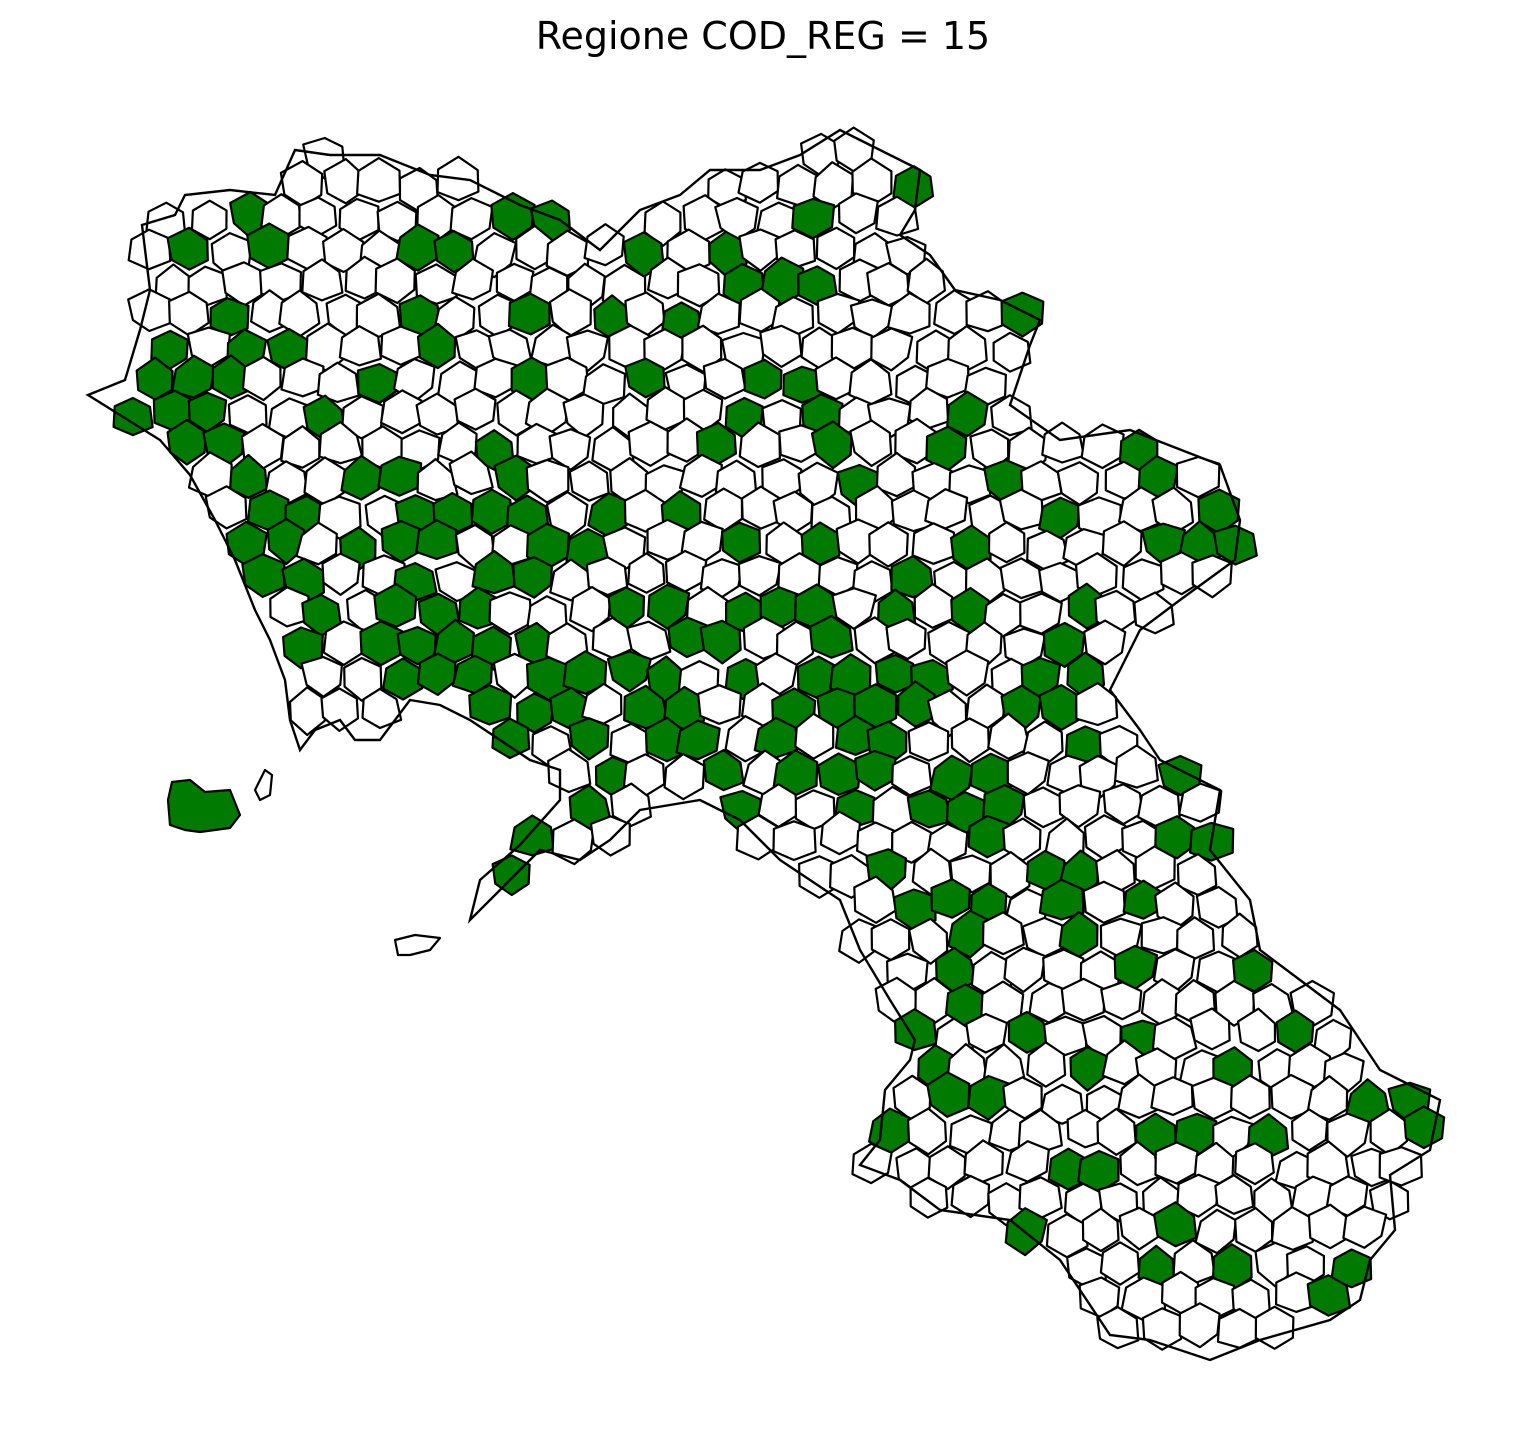  What do you see at coordinates (263, 785) in the screenshot?
I see `procida-island` at bounding box center [263, 785].